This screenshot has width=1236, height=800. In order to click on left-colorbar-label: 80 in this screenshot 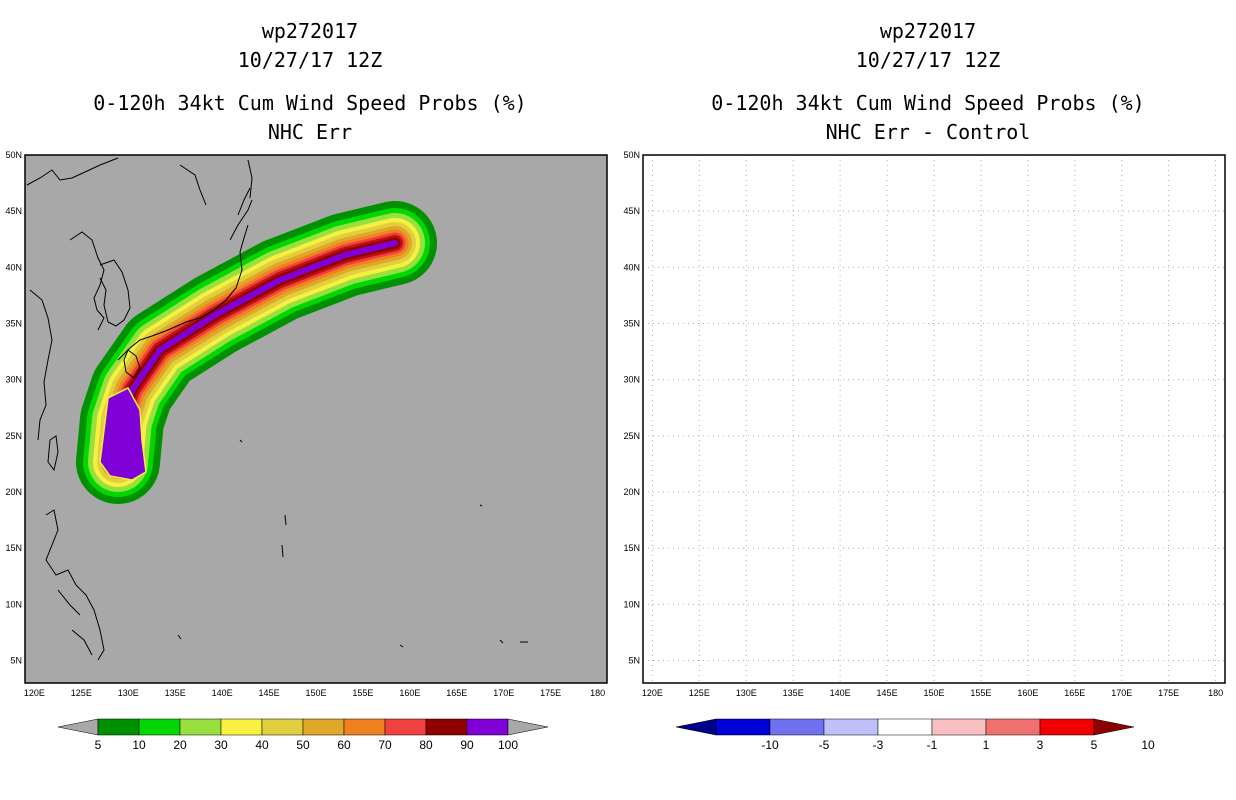, I will do `click(426, 745)`.